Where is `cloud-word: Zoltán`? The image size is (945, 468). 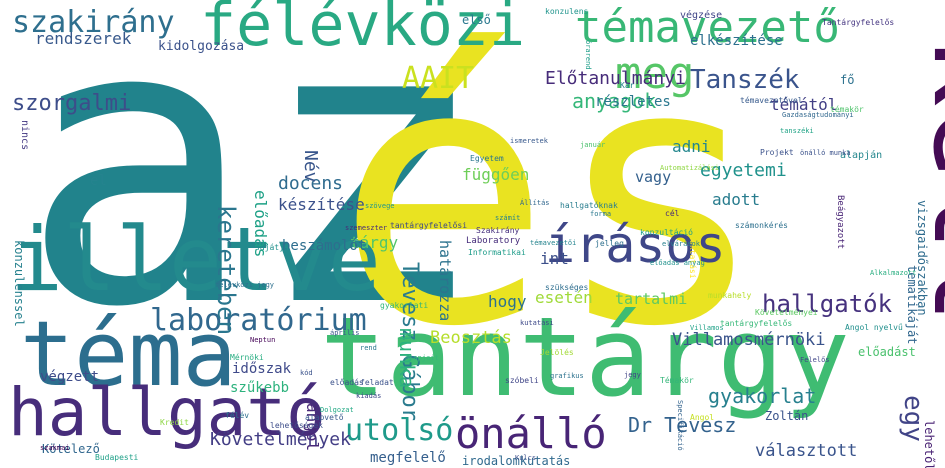 cloud-word: Zoltán is located at coordinates (786, 416).